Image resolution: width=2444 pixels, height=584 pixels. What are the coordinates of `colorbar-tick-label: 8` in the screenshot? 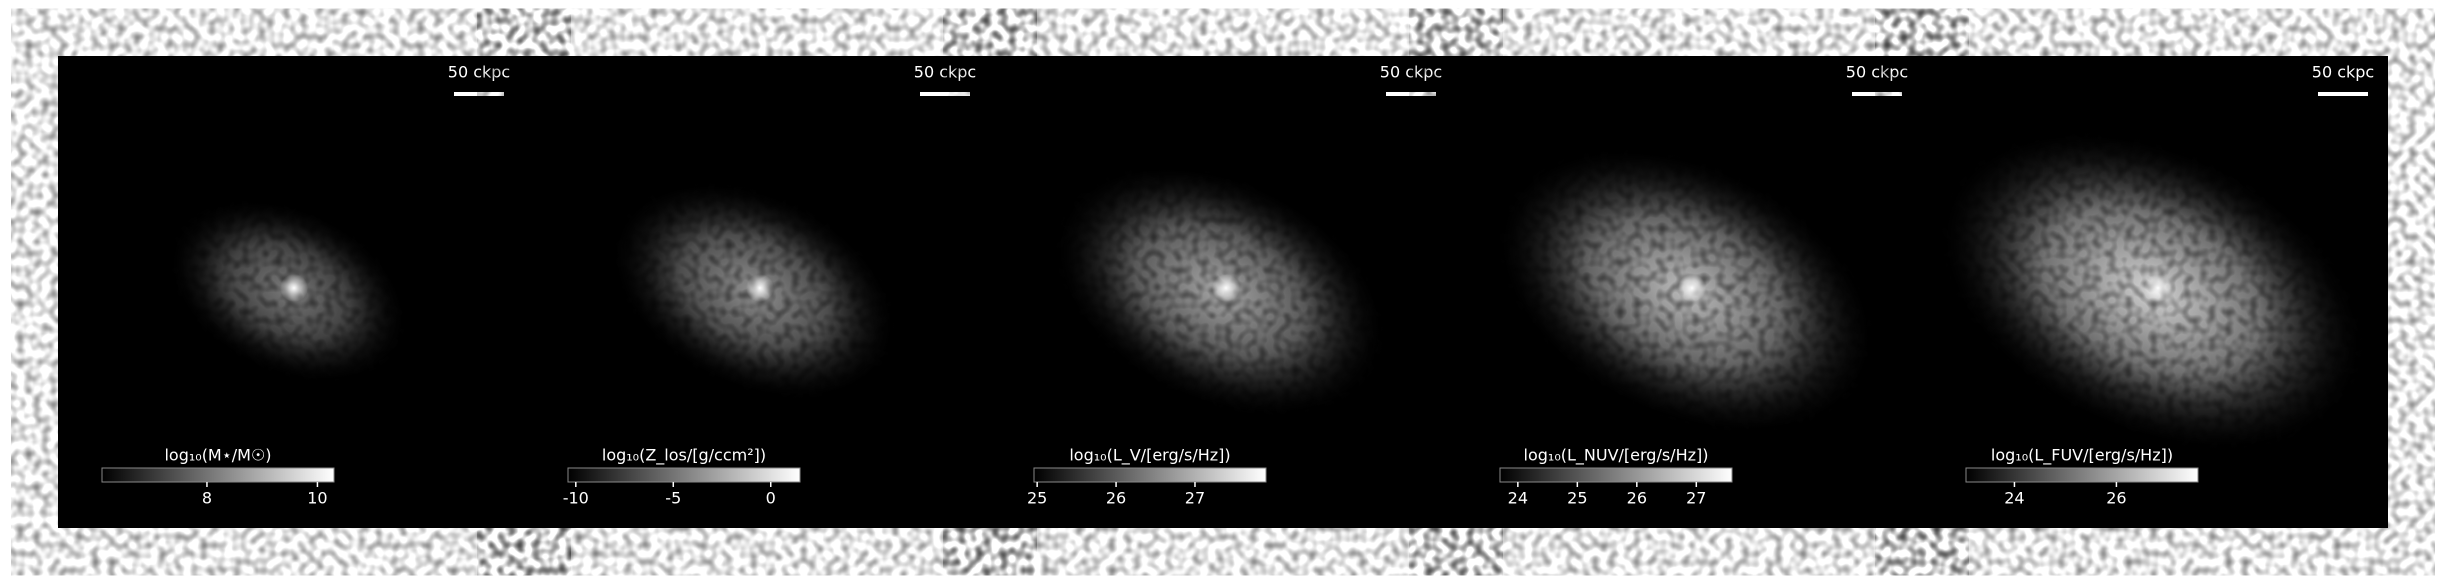 It's located at (207, 498).